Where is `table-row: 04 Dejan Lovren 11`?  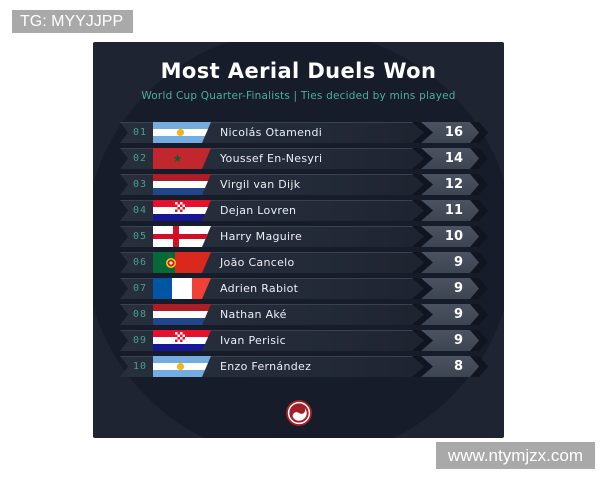
table-row: 04 Dejan Lovren 11 is located at coordinates (304, 210).